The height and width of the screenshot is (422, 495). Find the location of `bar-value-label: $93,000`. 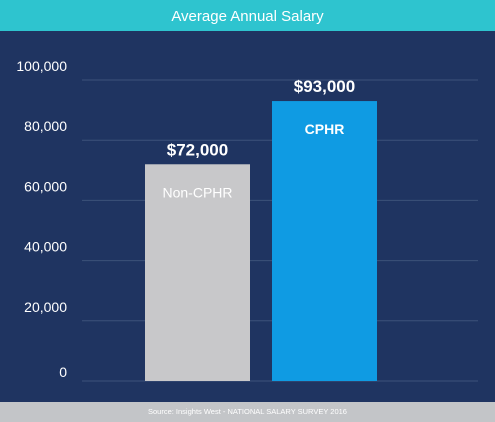

bar-value-label: $93,000 is located at coordinates (324, 86).